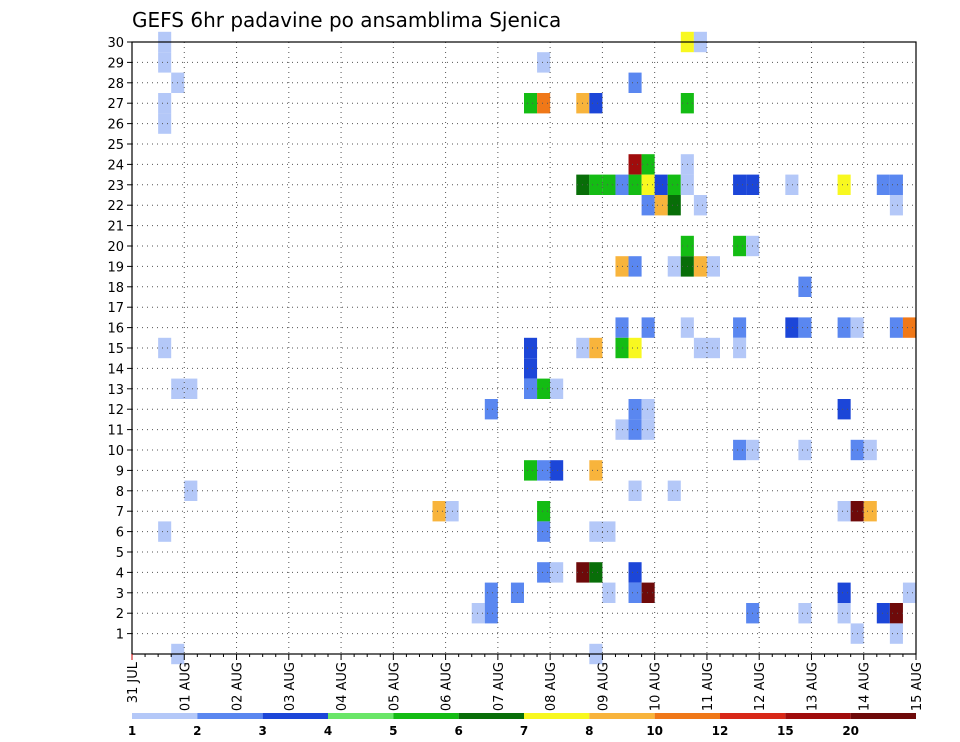 The image size is (960, 742). I want to click on y-tick-label: 24, so click(115, 165).